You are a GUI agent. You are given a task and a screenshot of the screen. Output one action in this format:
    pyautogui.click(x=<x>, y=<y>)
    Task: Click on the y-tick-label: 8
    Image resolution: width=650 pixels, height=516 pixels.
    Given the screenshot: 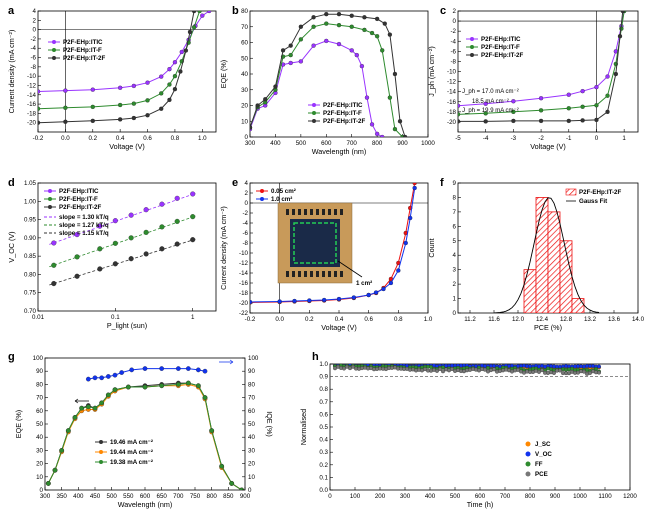 What is the action you would take?
    pyautogui.click(x=455, y=197)
    